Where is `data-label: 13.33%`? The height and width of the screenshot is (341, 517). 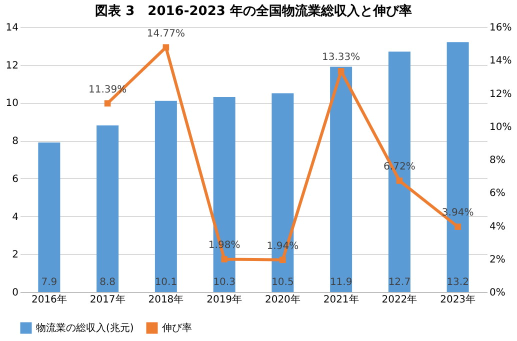
data-label: 13.33% is located at coordinates (341, 58).